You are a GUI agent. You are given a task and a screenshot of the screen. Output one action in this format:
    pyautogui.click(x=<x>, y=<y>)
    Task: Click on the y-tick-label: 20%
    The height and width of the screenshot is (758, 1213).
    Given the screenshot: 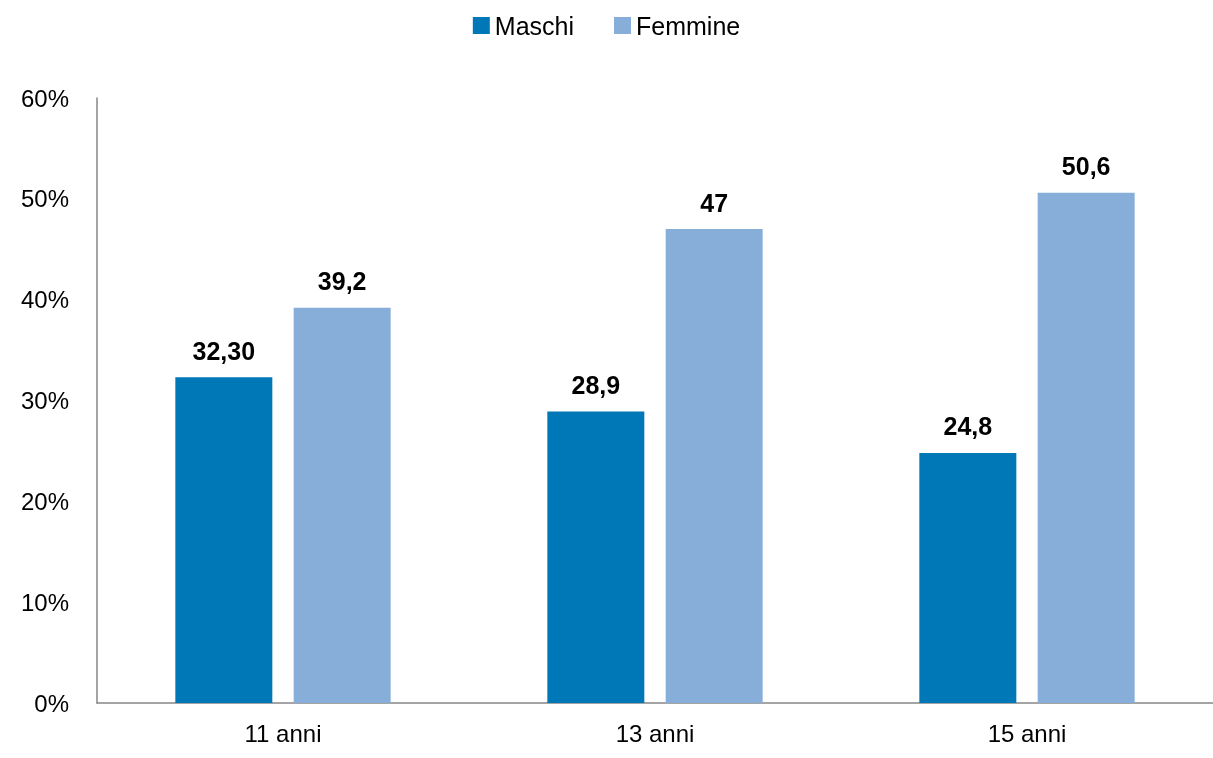 What is the action you would take?
    pyautogui.click(x=44, y=501)
    